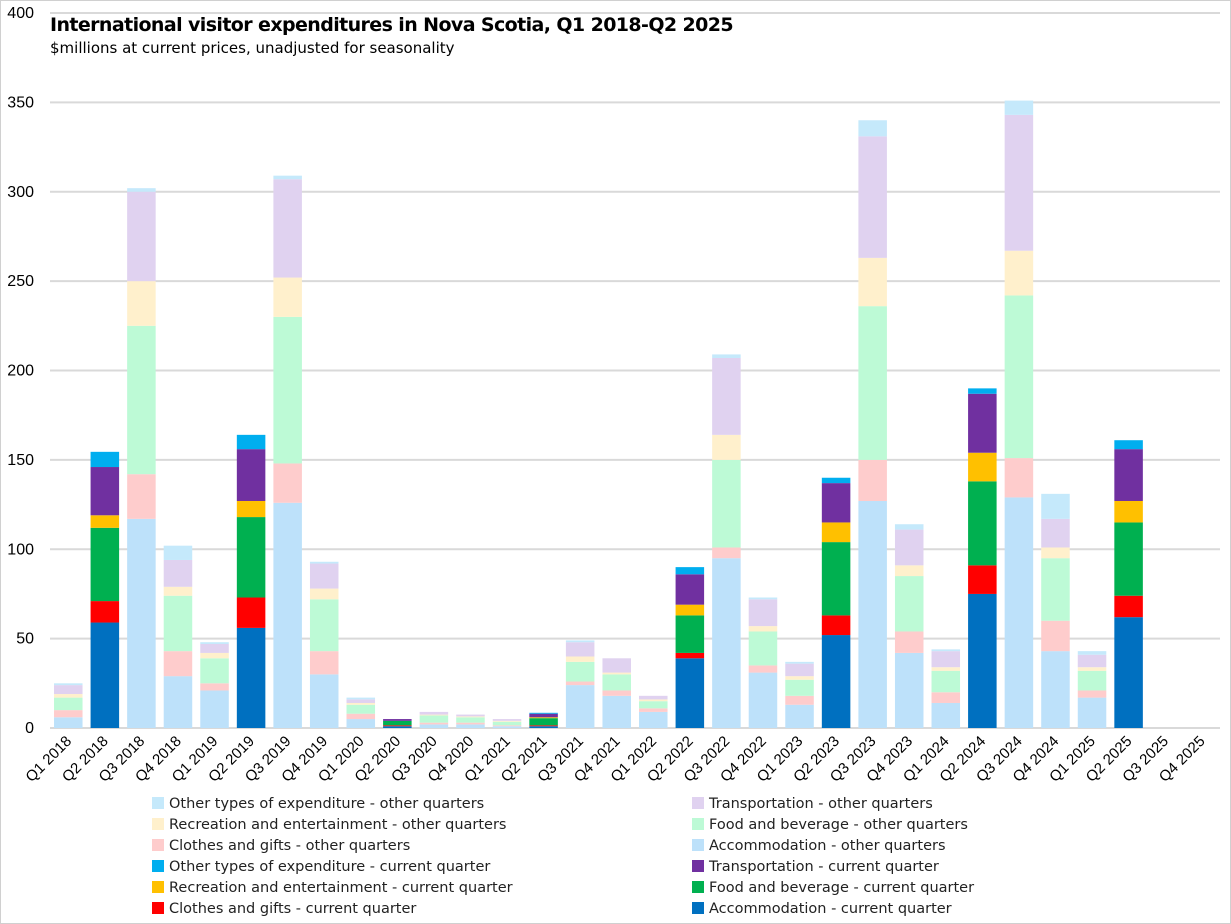 The width and height of the screenshot is (1231, 924). I want to click on legend-label: Transportation - other quarters, so click(821, 804).